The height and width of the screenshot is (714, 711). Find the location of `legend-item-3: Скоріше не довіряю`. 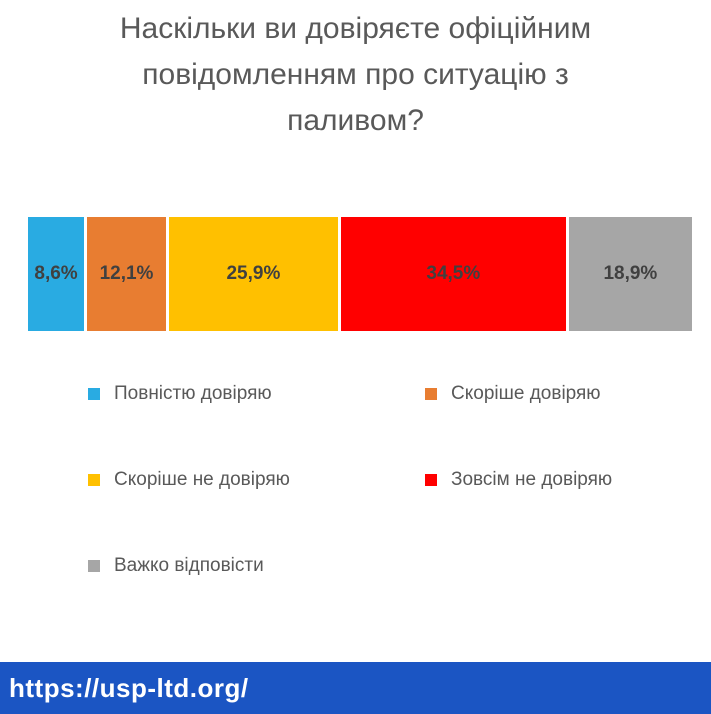

legend-item-3: Скоріше не довіряю is located at coordinates (256, 480).